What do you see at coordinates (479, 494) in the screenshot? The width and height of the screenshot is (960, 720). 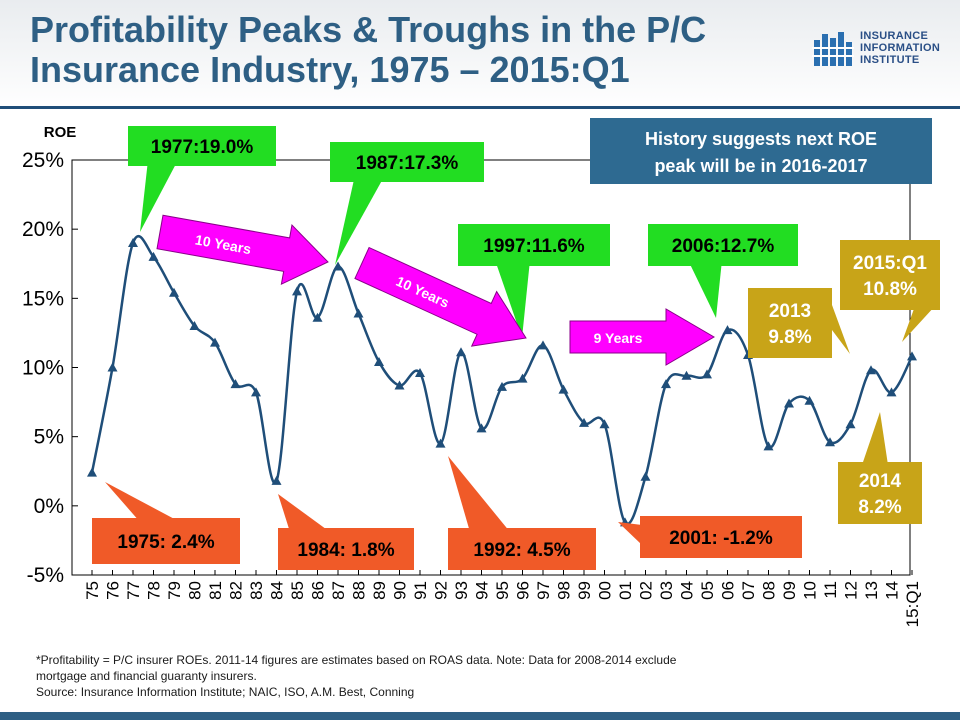 I see `callout-trough-1992-pointer` at bounding box center [479, 494].